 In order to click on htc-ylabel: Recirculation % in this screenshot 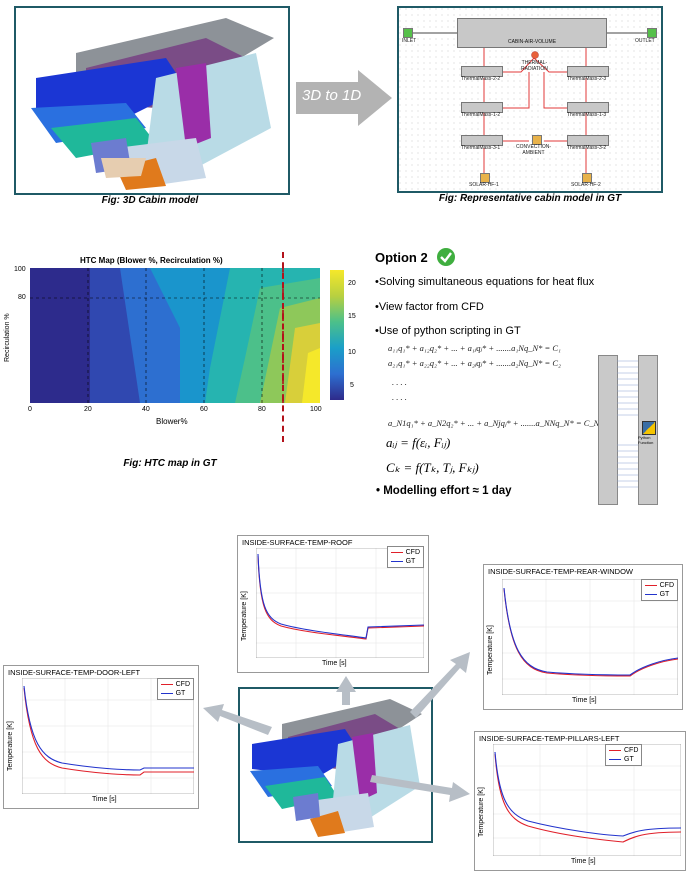, I will do `click(7, 337)`.